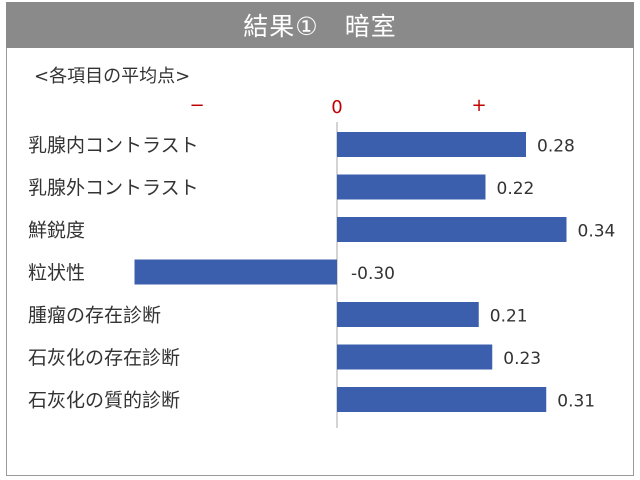 The width and height of the screenshot is (640, 480). What do you see at coordinates (556, 147) in the screenshot?
I see `data-label: 0.28` at bounding box center [556, 147].